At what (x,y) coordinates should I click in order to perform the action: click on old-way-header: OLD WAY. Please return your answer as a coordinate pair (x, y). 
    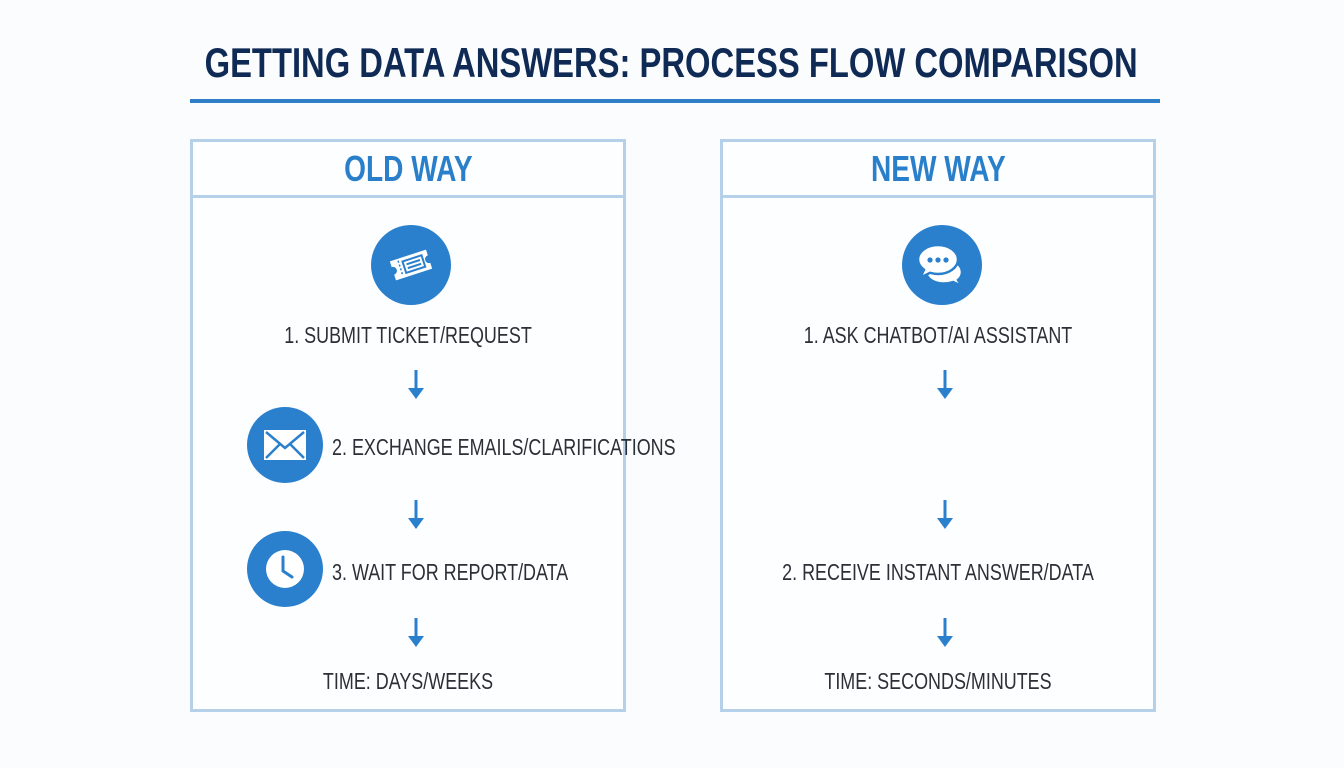
    Looking at the image, I should click on (408, 170).